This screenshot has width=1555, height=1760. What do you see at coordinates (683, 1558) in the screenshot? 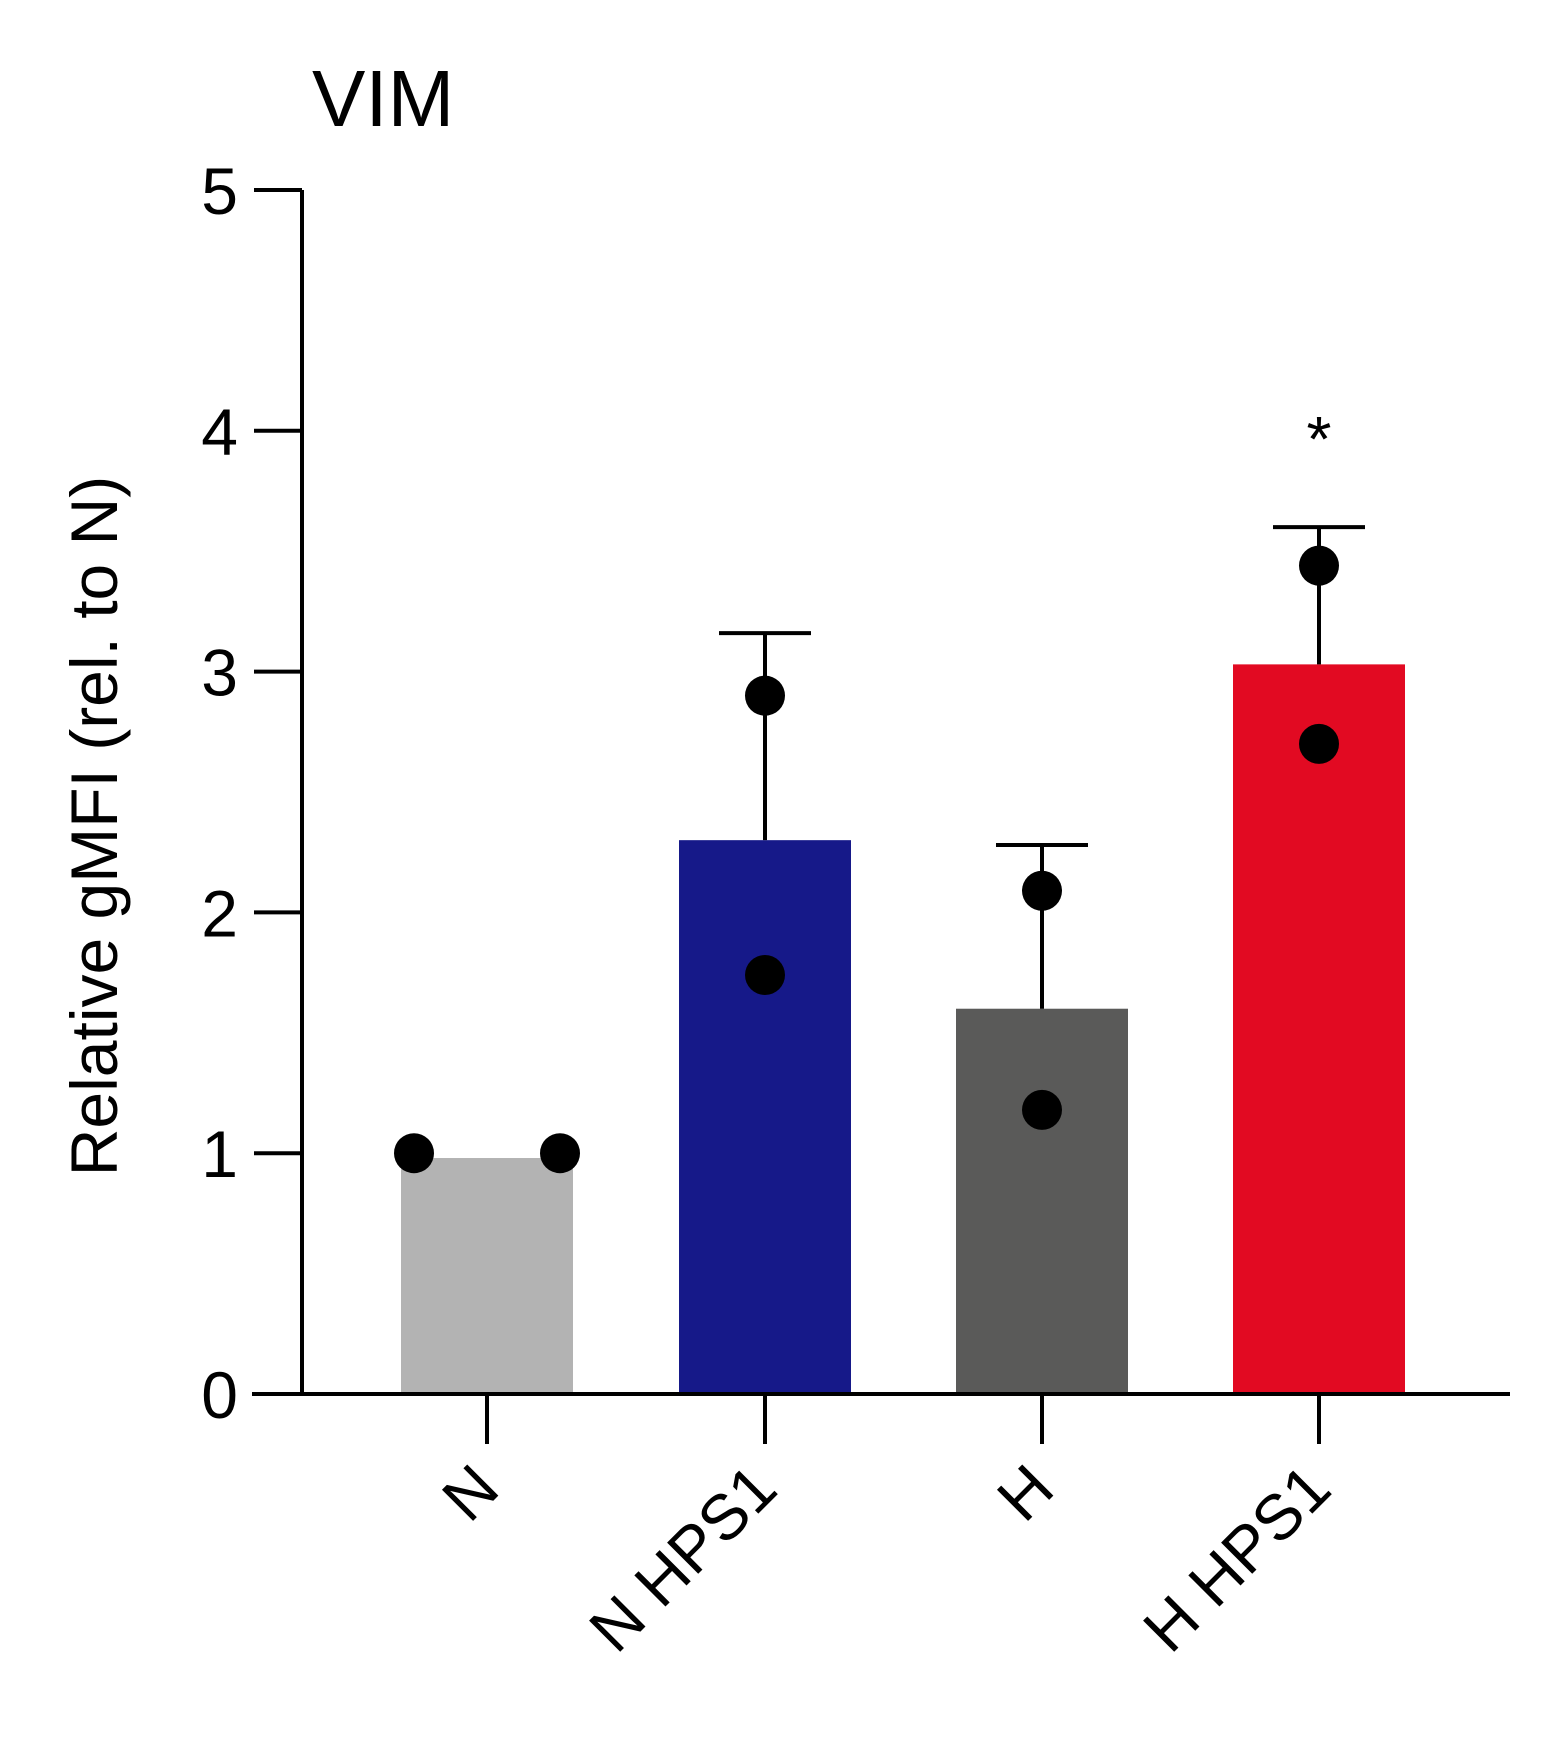
I see `x-category-label: N HPS1` at bounding box center [683, 1558].